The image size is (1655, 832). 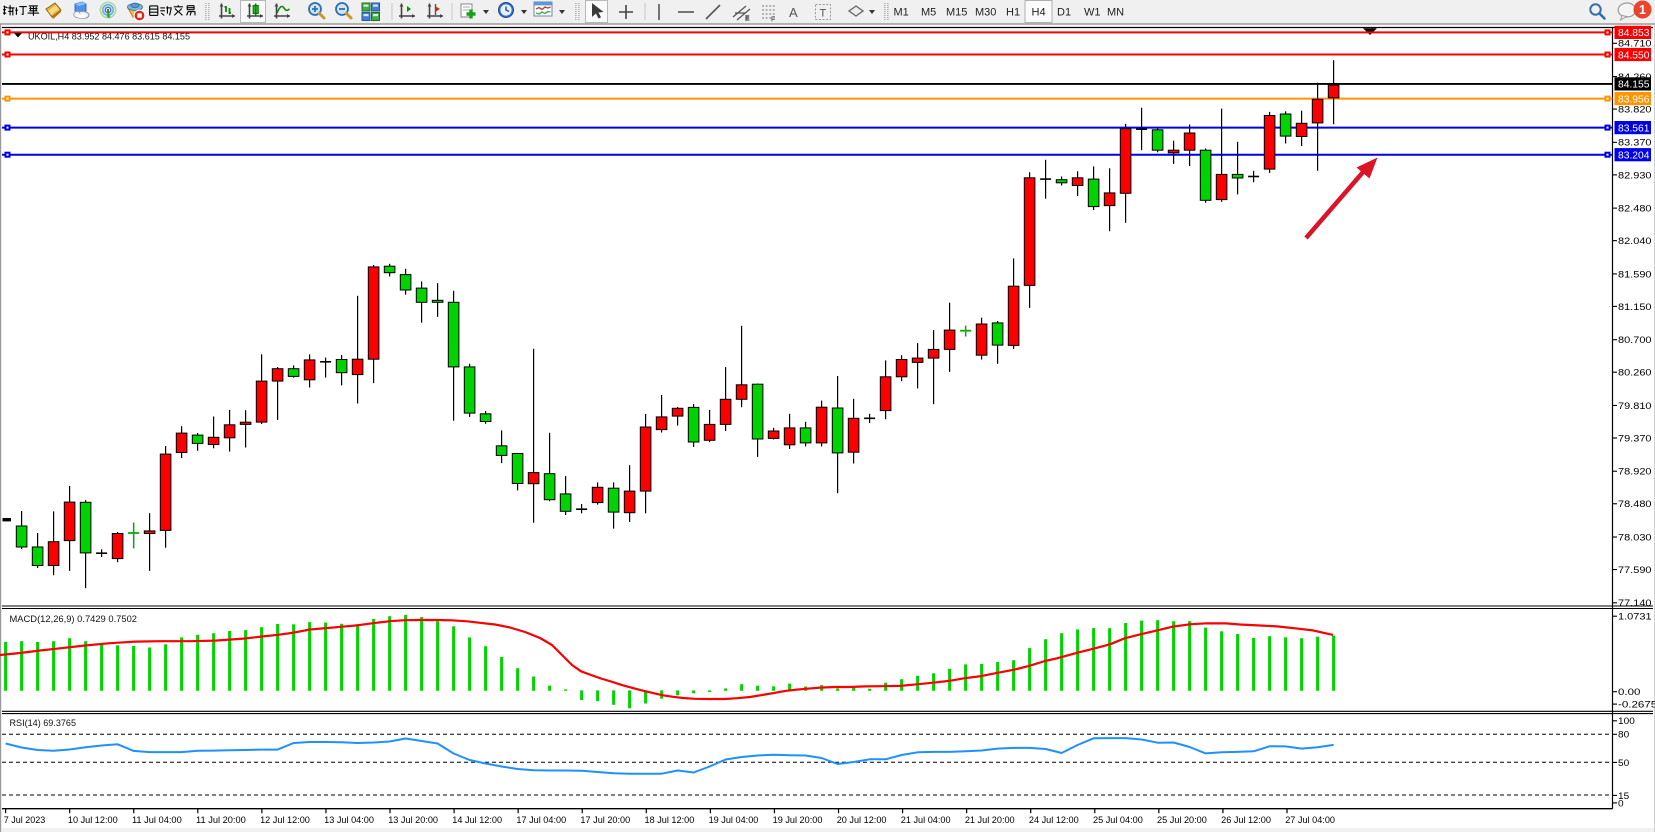 I want to click on svg-text:UKOIL,H4 83.952 84.476 83.615: UKOIL,H4 83.952 84.476 83.615 84.155, so click(x=109, y=35).